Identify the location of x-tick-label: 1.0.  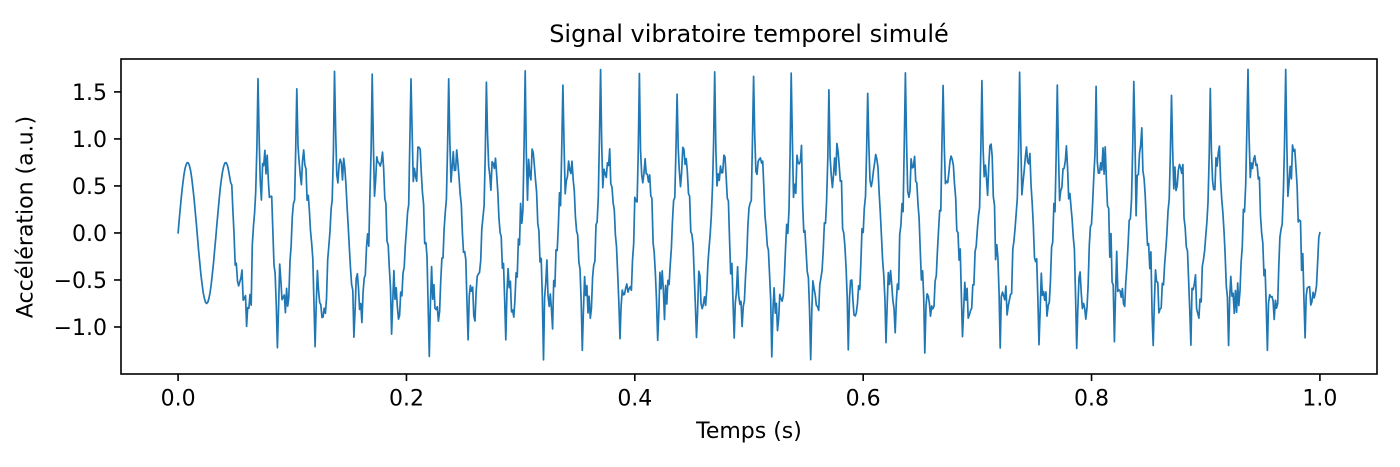
(1319, 399).